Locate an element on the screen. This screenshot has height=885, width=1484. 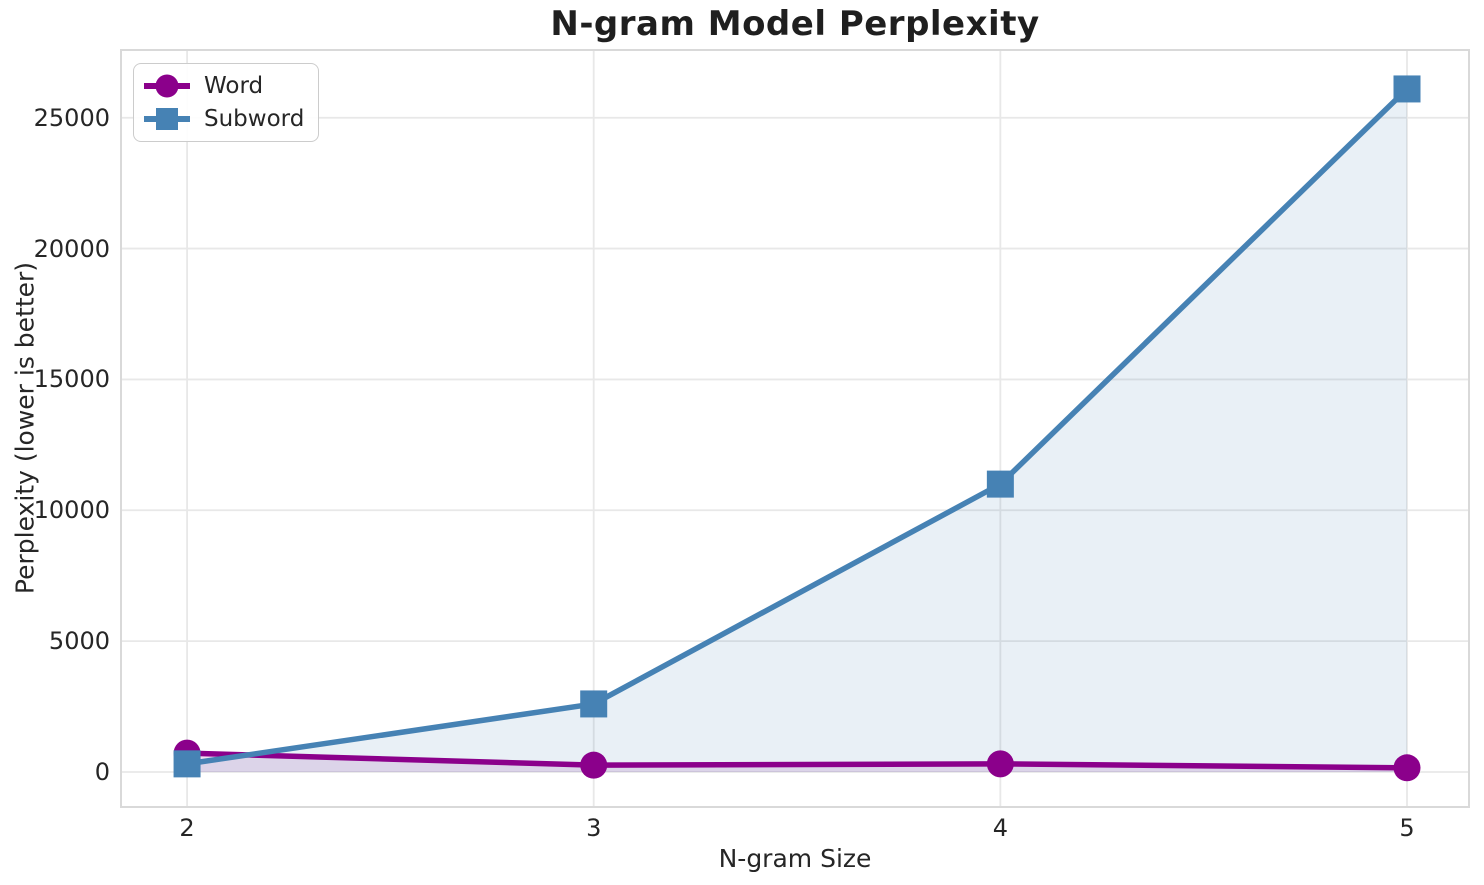
x-tick-label-3: 3 is located at coordinates (594, 828).